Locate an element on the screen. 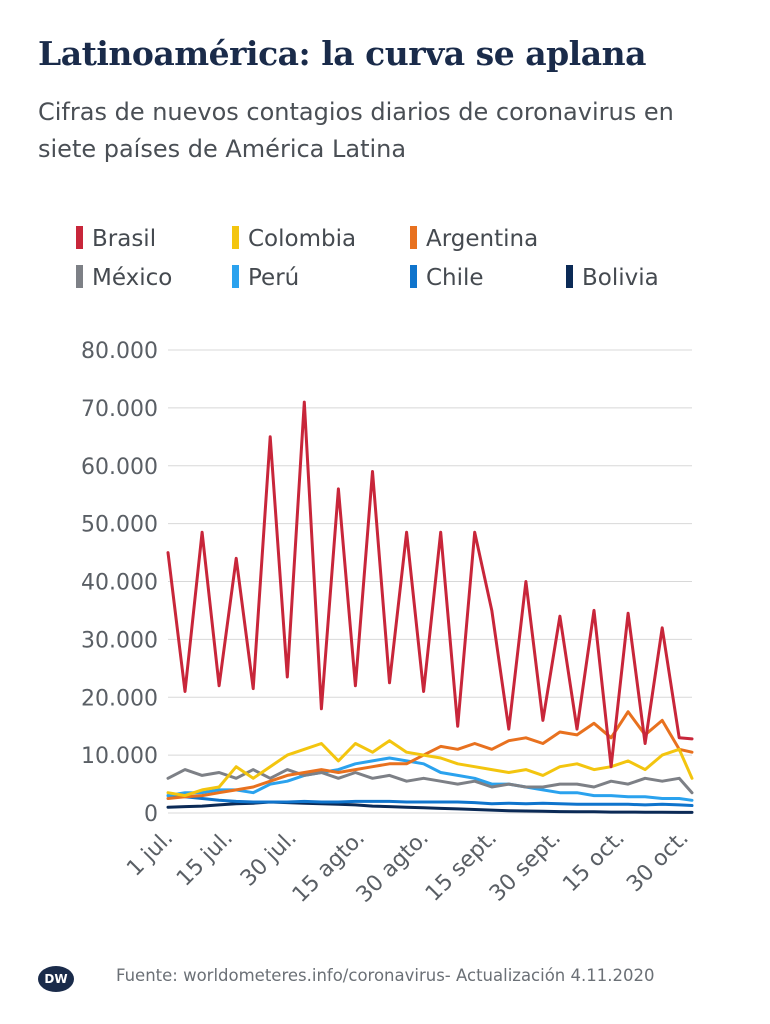 The width and height of the screenshot is (770, 1024). y-tick-label: 60.000 is located at coordinates (119, 467).